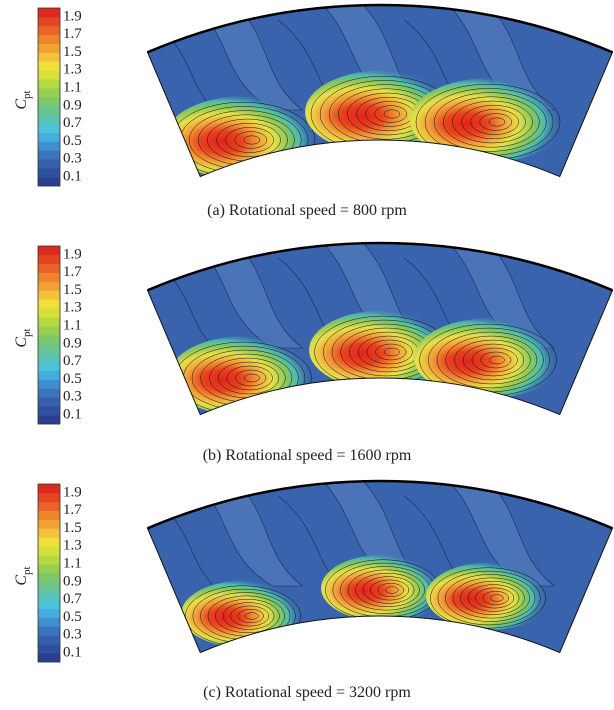 This screenshot has height=710, width=614. I want to click on colorbar-tick-label: 0.9, so click(72, 581).